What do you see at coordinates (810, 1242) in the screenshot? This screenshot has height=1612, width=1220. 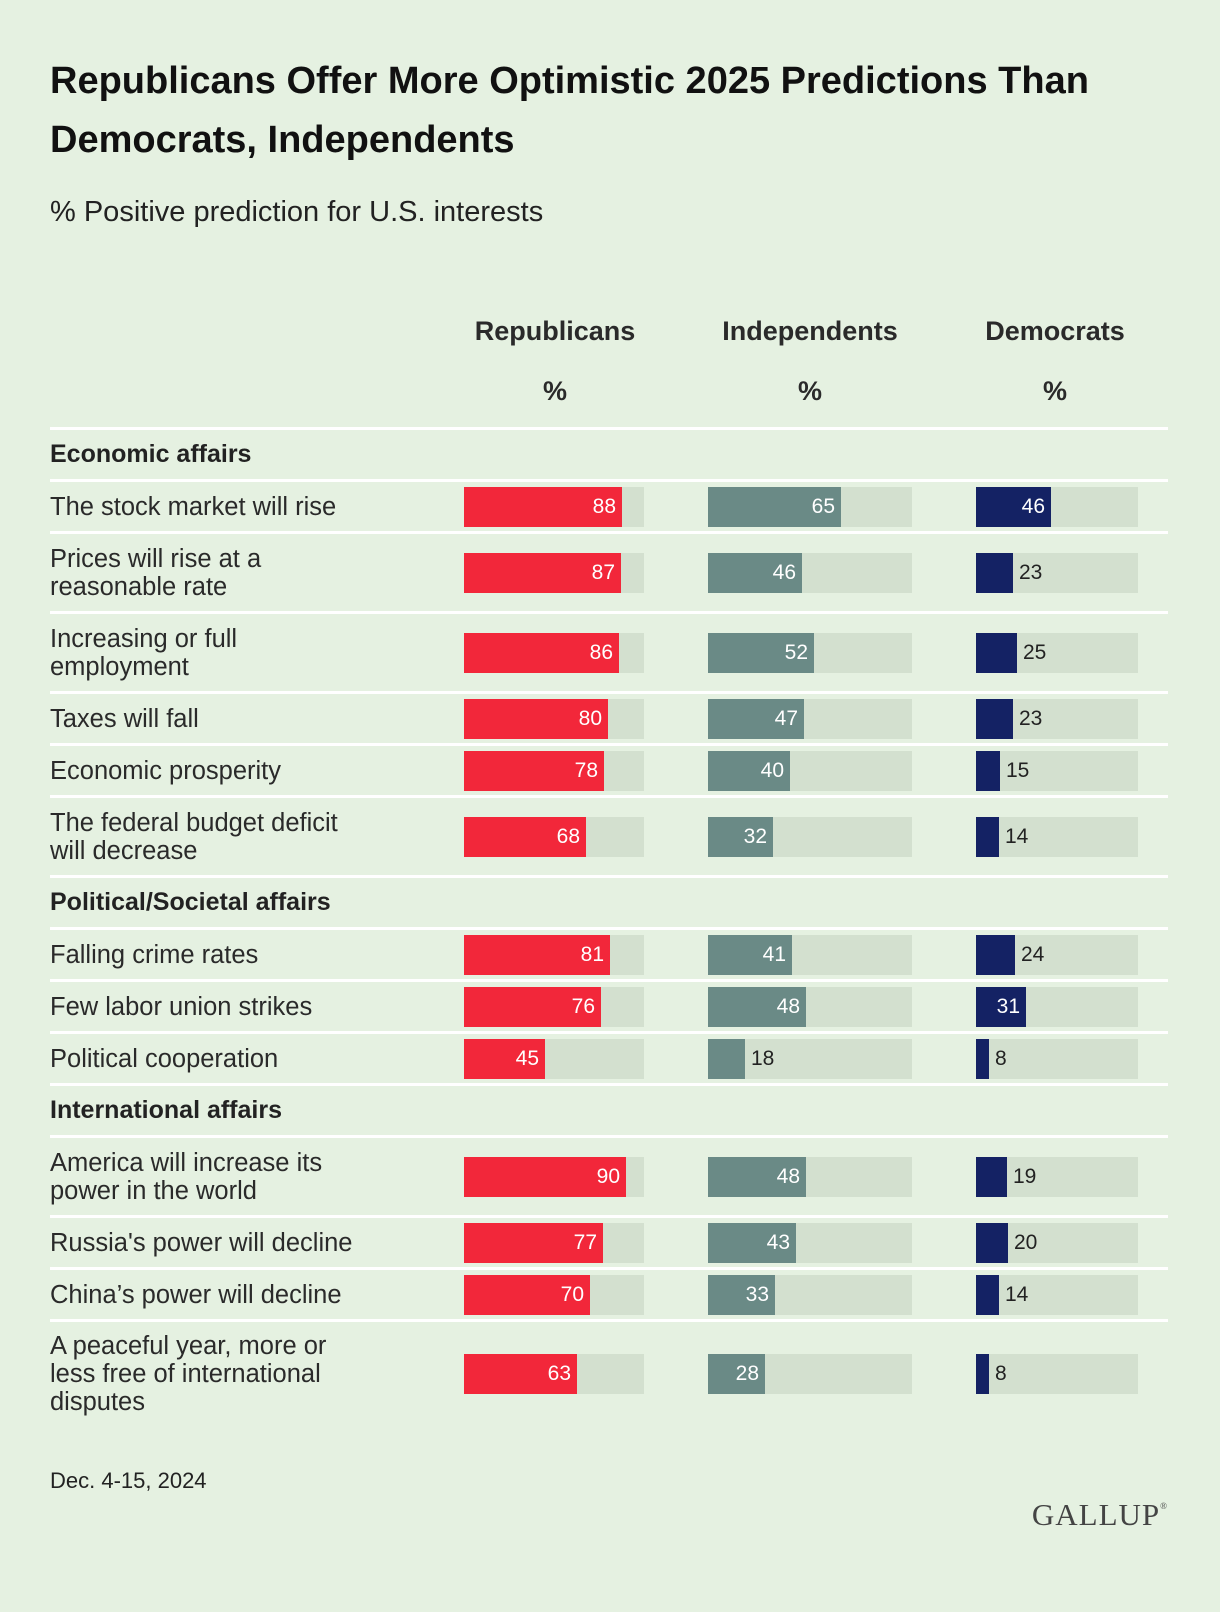 I see `bar-track: 43` at bounding box center [810, 1242].